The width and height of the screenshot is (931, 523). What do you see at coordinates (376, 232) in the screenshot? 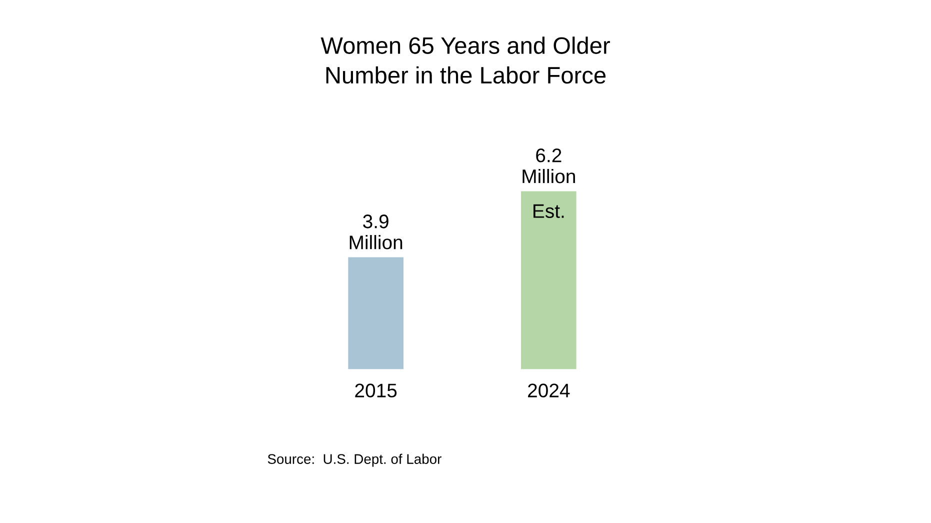
I see `data-label: 3.9 Million` at bounding box center [376, 232].